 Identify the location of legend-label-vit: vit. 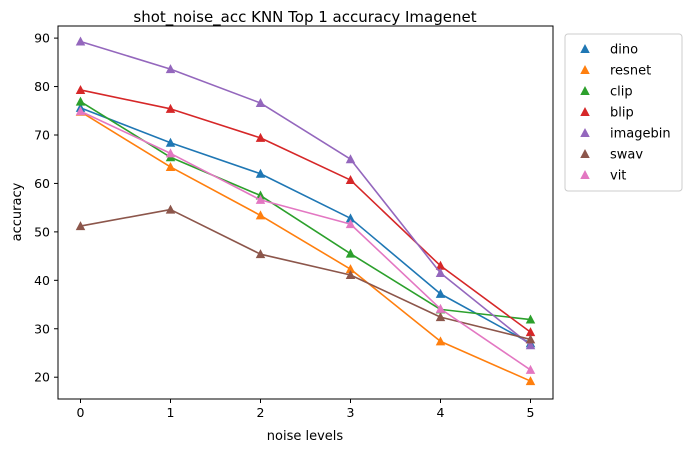
(618, 176).